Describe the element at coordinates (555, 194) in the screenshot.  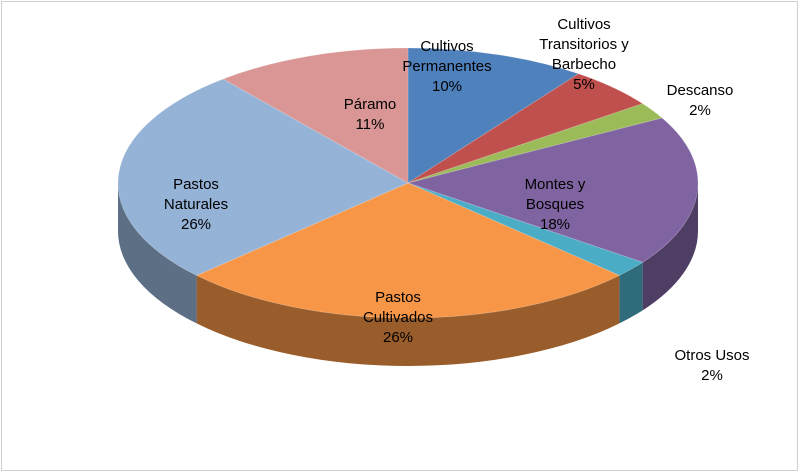
I see `category-label: Montes y Bosques` at that location.